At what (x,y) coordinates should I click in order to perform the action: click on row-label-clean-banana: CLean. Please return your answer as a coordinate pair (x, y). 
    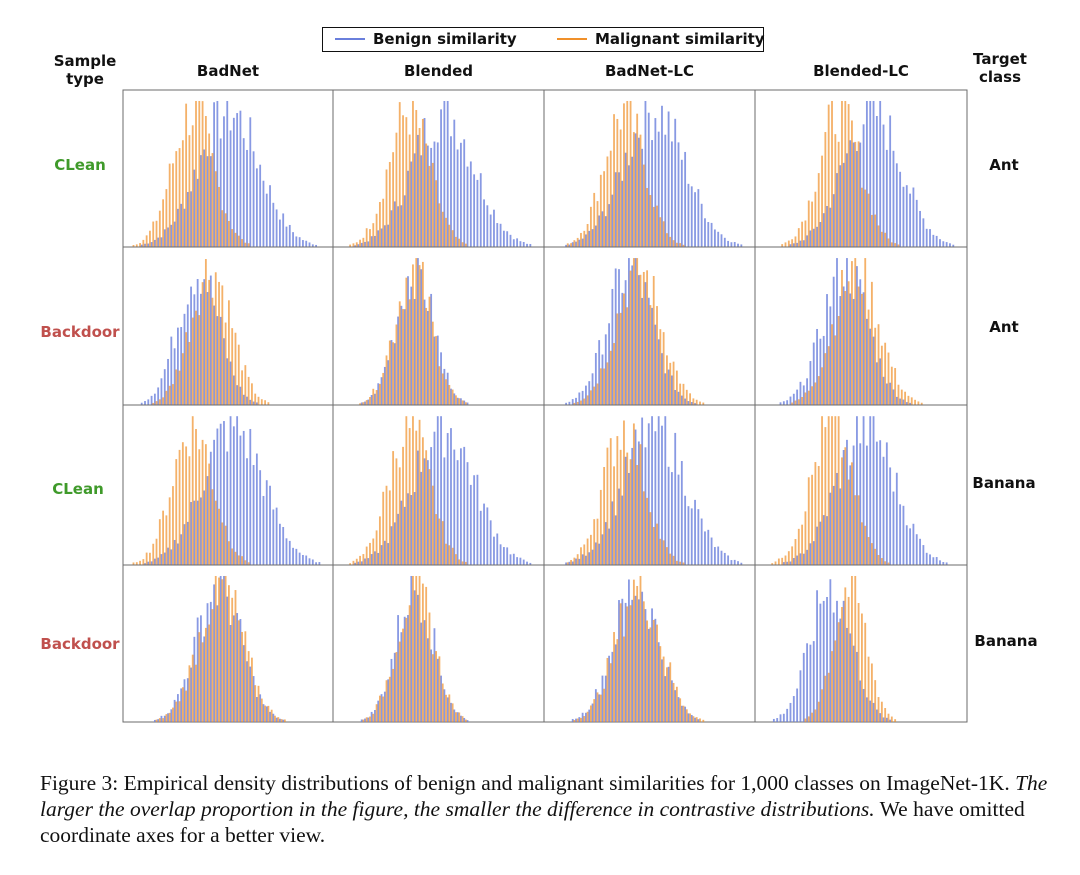
    Looking at the image, I should click on (78, 489).